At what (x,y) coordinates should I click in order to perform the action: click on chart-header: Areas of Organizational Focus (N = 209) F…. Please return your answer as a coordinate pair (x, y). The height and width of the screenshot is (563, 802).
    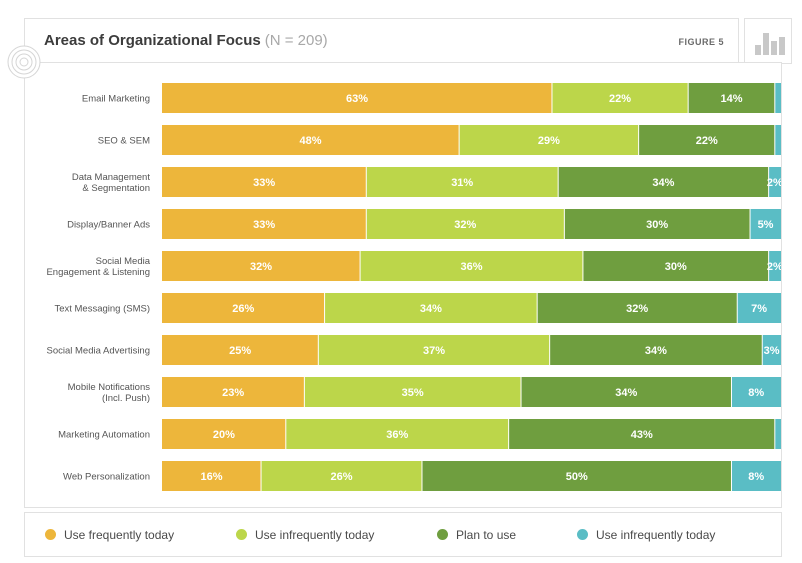
    Looking at the image, I should click on (381, 40).